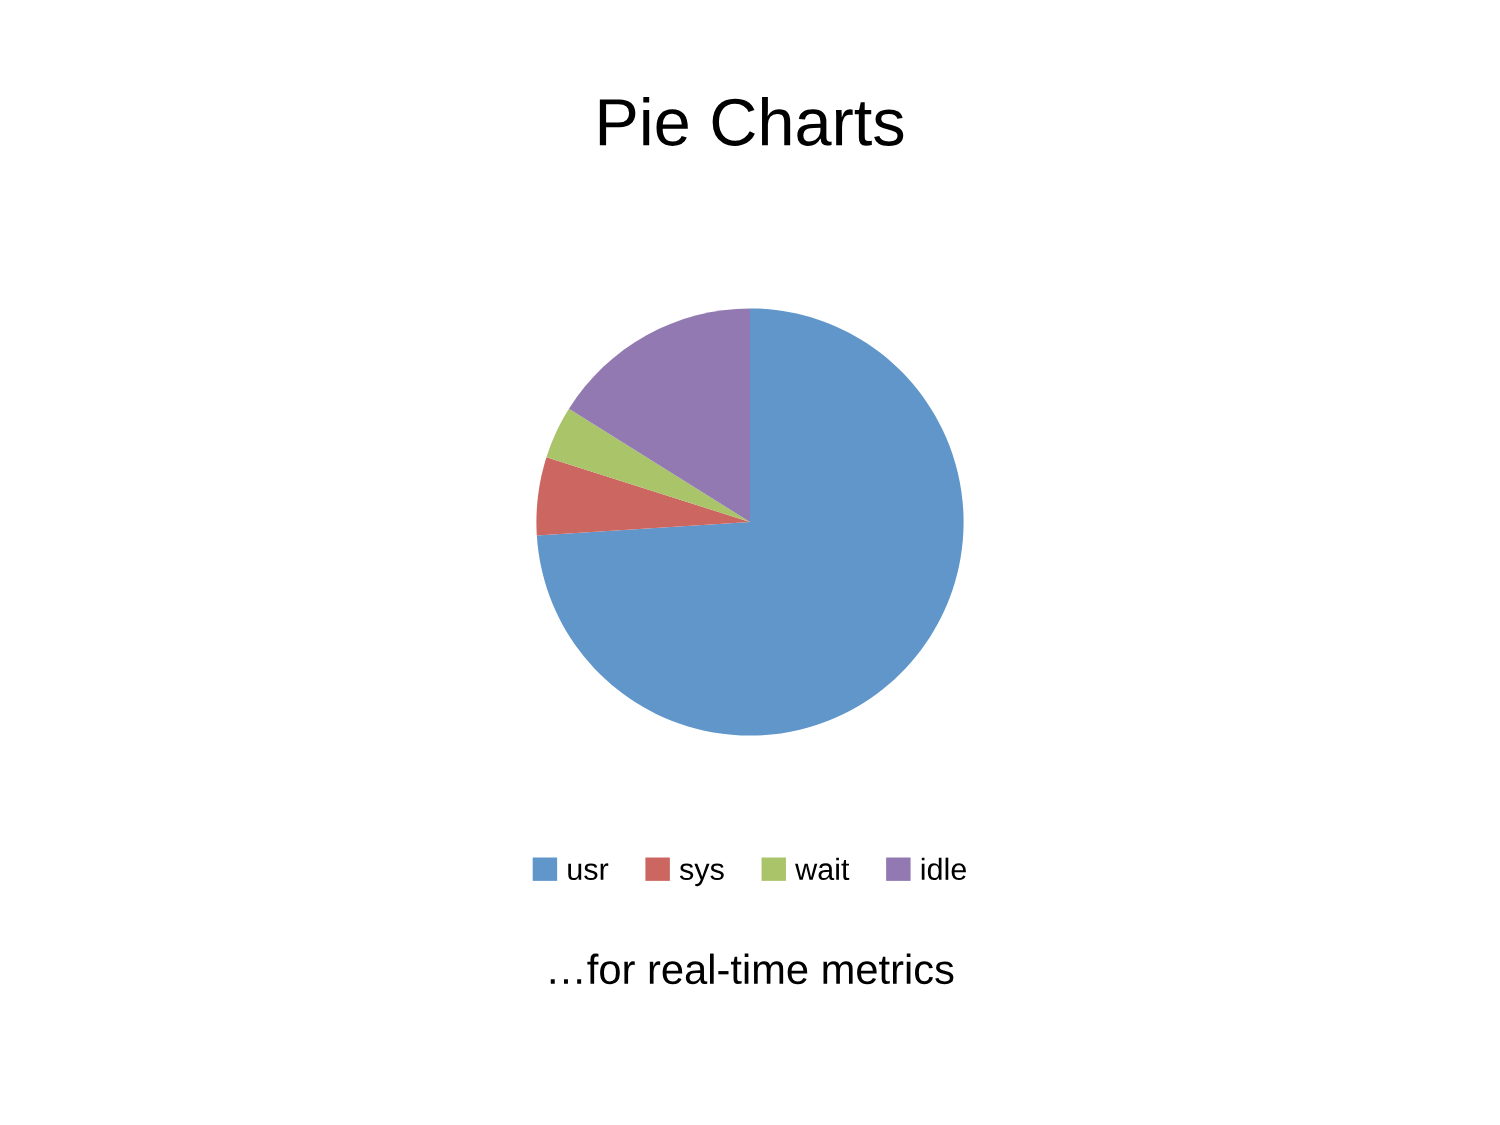  What do you see at coordinates (588, 872) in the screenshot?
I see `legend-label: usr` at bounding box center [588, 872].